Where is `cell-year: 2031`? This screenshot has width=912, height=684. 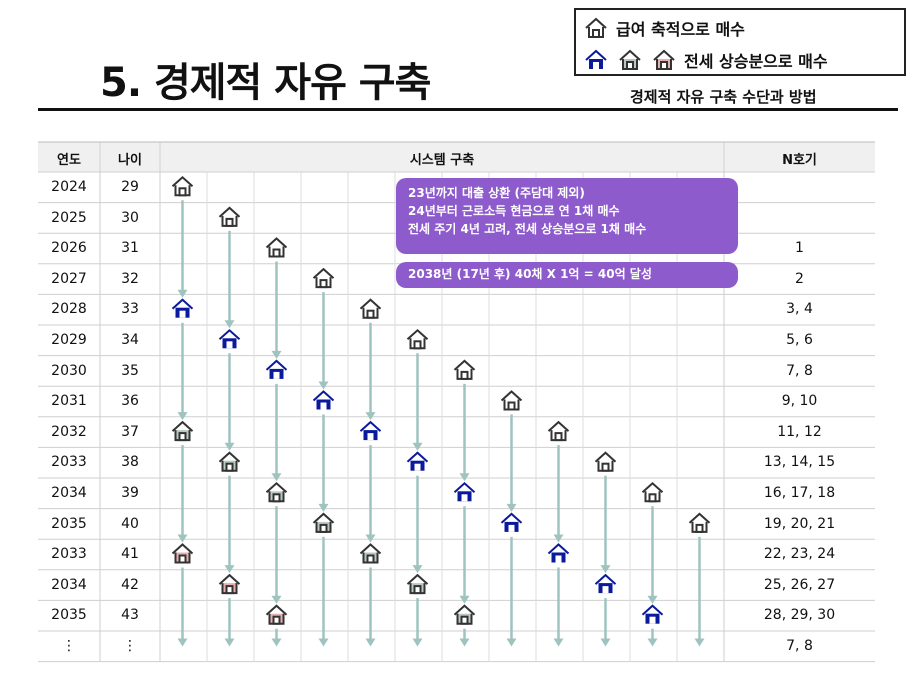 cell-year: 2031 is located at coordinates (69, 401).